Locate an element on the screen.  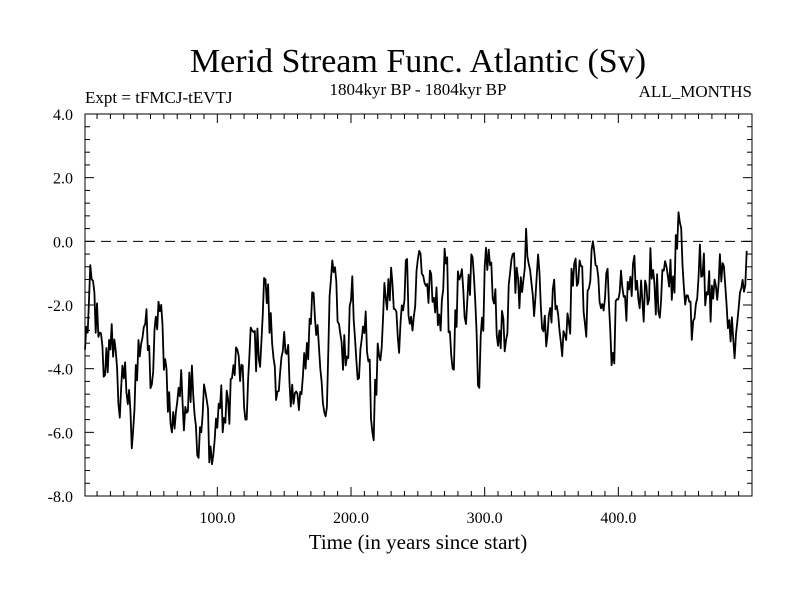
x-tick-label: 100.0 is located at coordinates (217, 518).